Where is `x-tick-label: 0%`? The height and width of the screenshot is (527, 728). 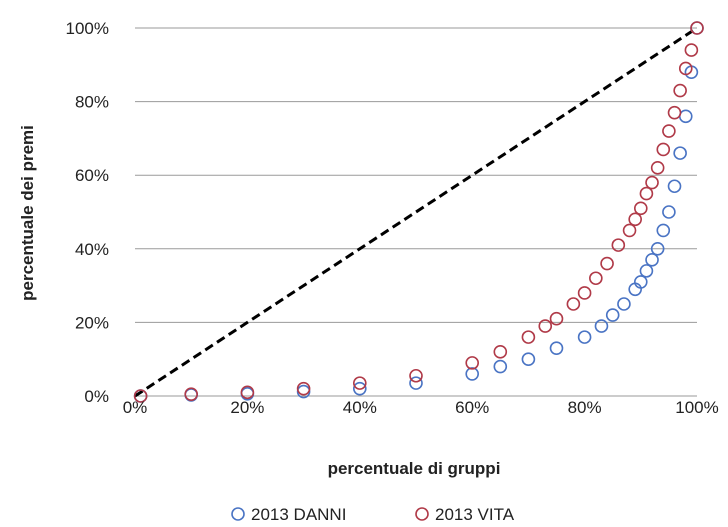 x-tick-label: 0% is located at coordinates (135, 407).